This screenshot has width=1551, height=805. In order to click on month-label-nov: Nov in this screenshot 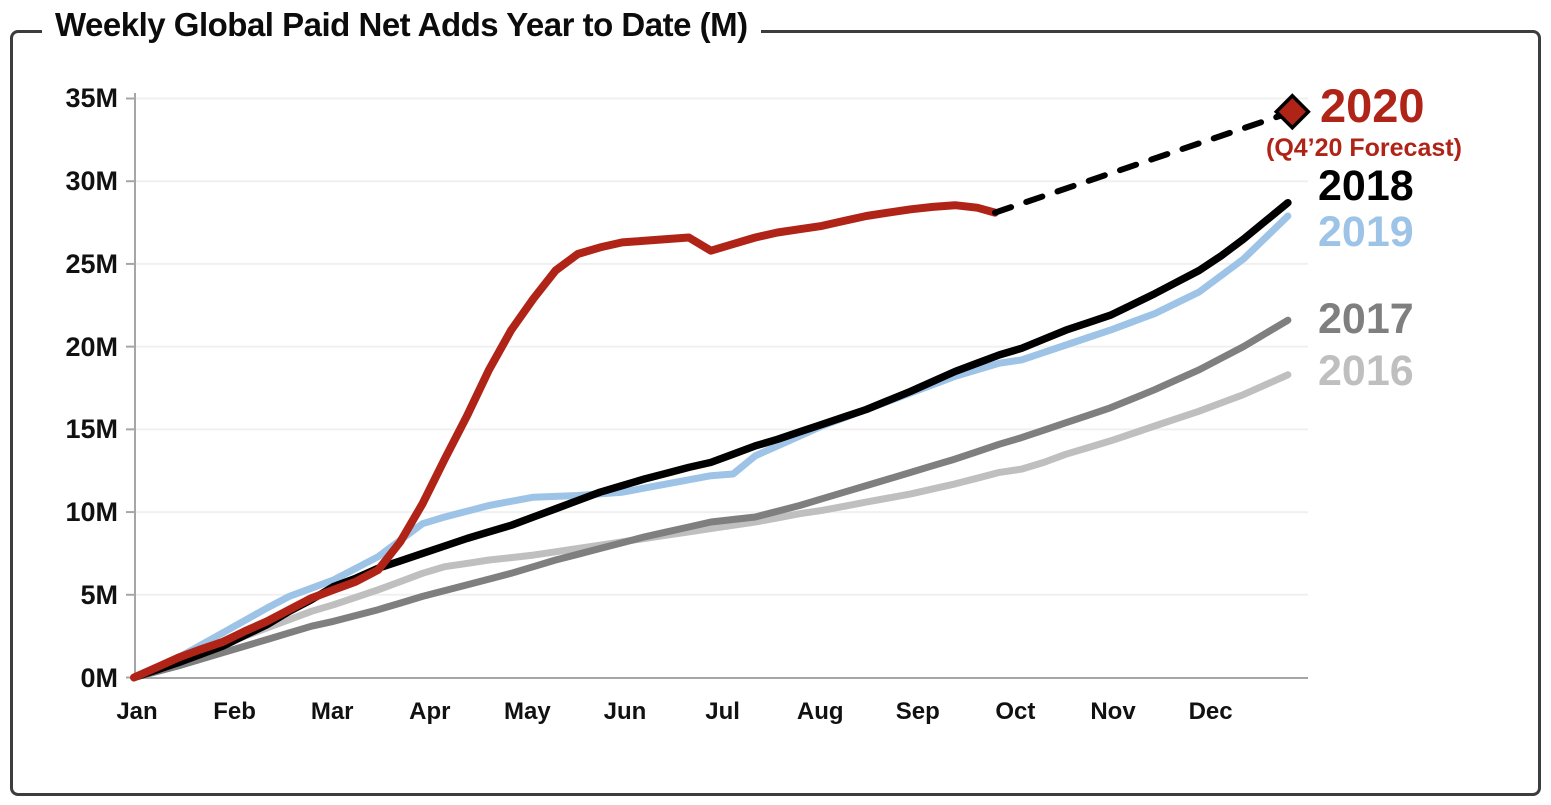, I will do `click(1113, 711)`.